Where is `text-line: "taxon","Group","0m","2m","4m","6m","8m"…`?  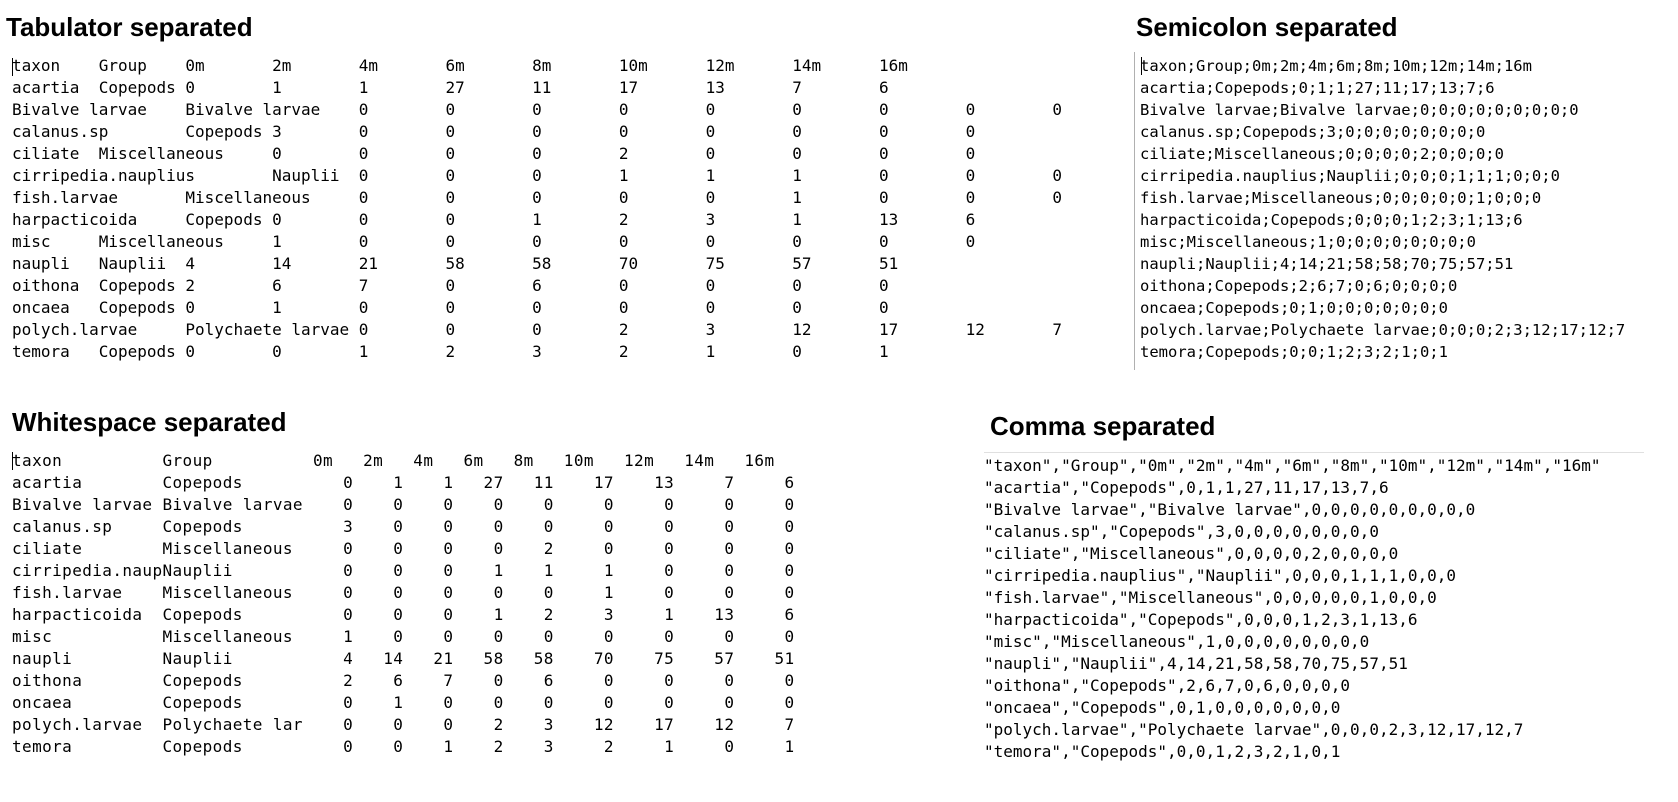 text-line: "taxon","Group","0m","2m","4m","6m","8m"… is located at coordinates (1292, 465).